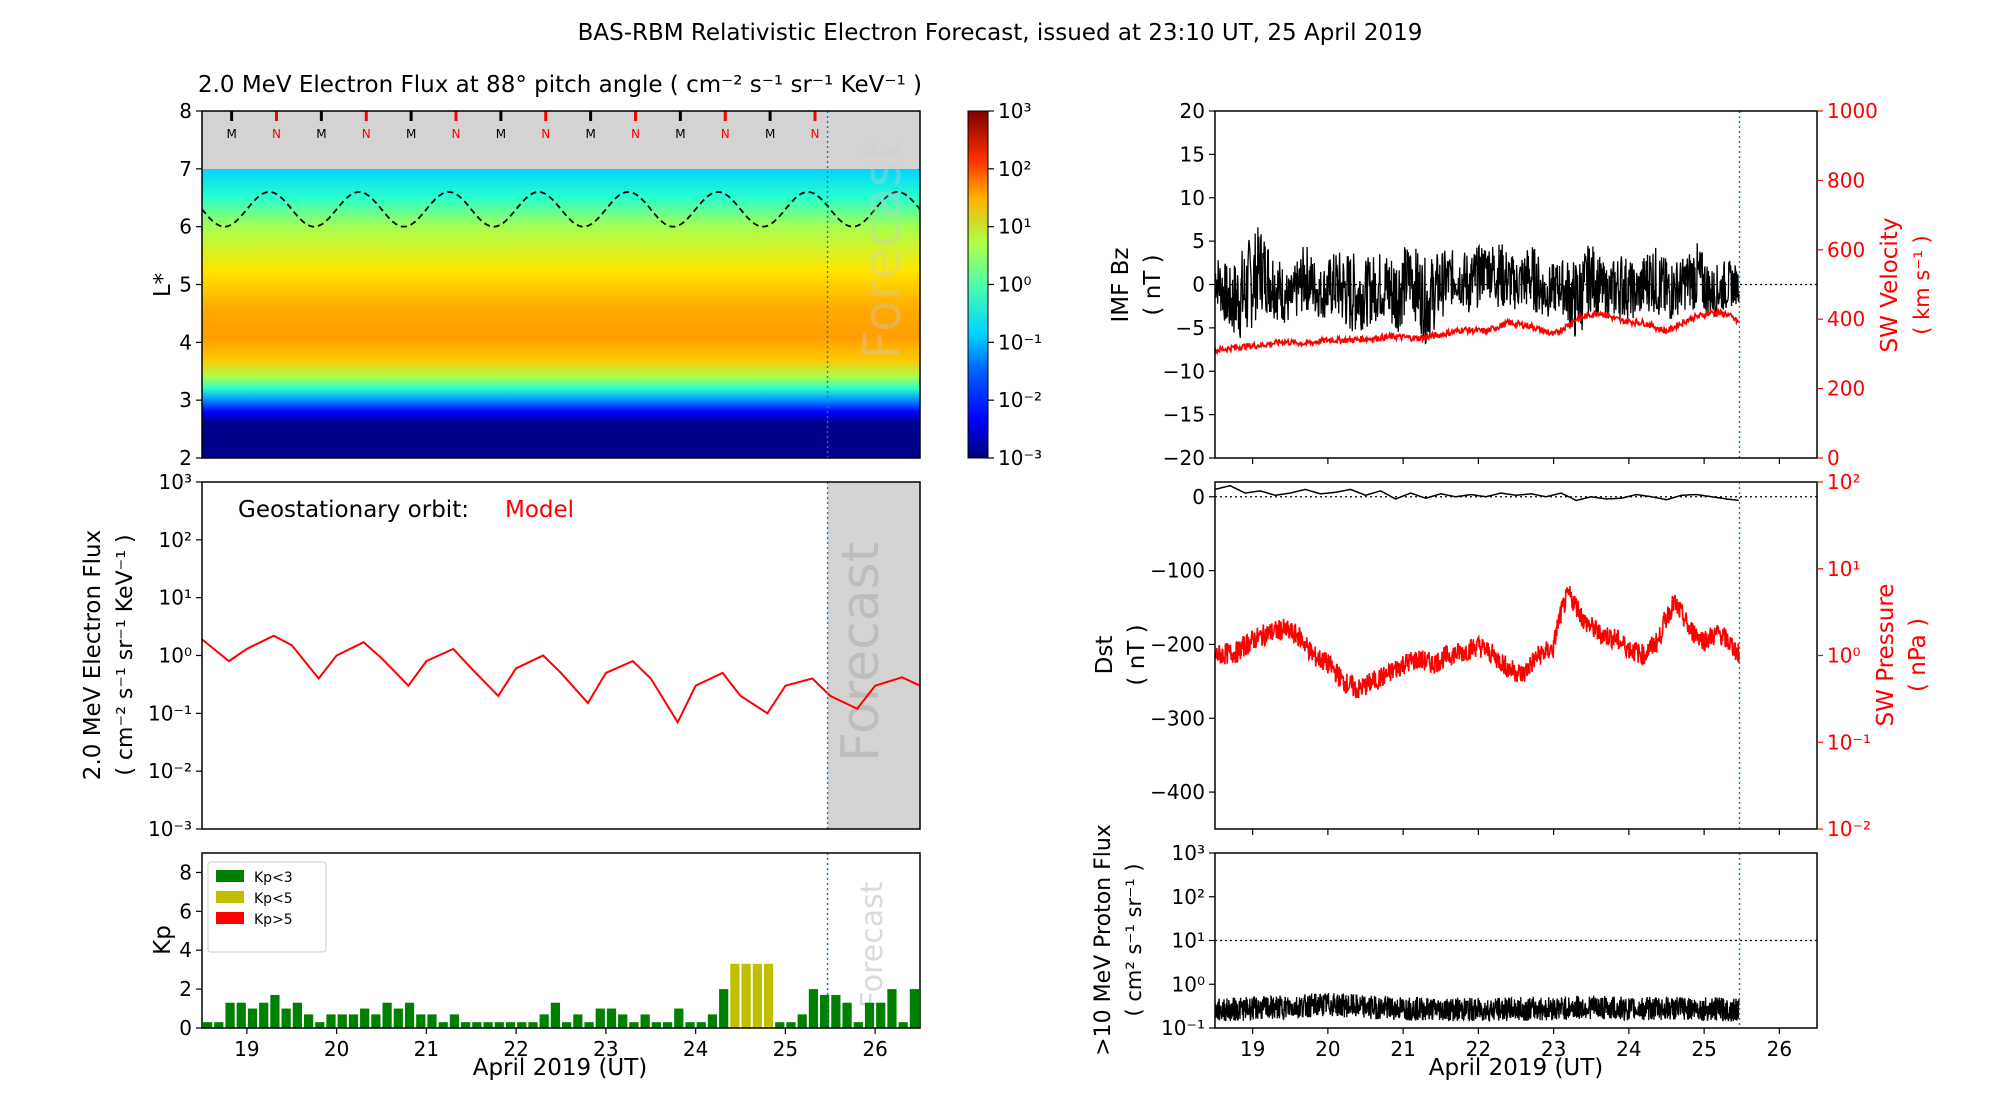 The width and height of the screenshot is (2000, 1100). I want to click on dst-line, so click(1476, 493).